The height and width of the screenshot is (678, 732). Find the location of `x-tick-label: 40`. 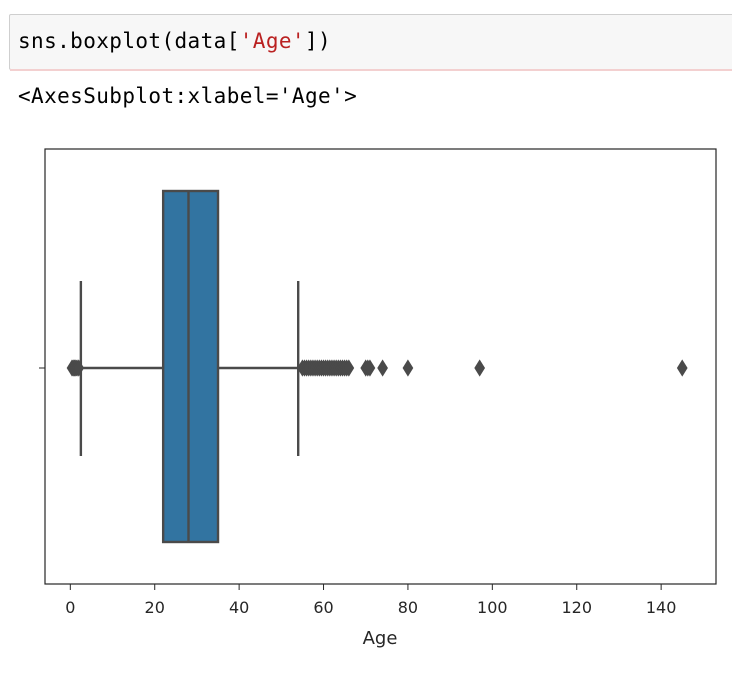

x-tick-label: 40 is located at coordinates (239, 607).